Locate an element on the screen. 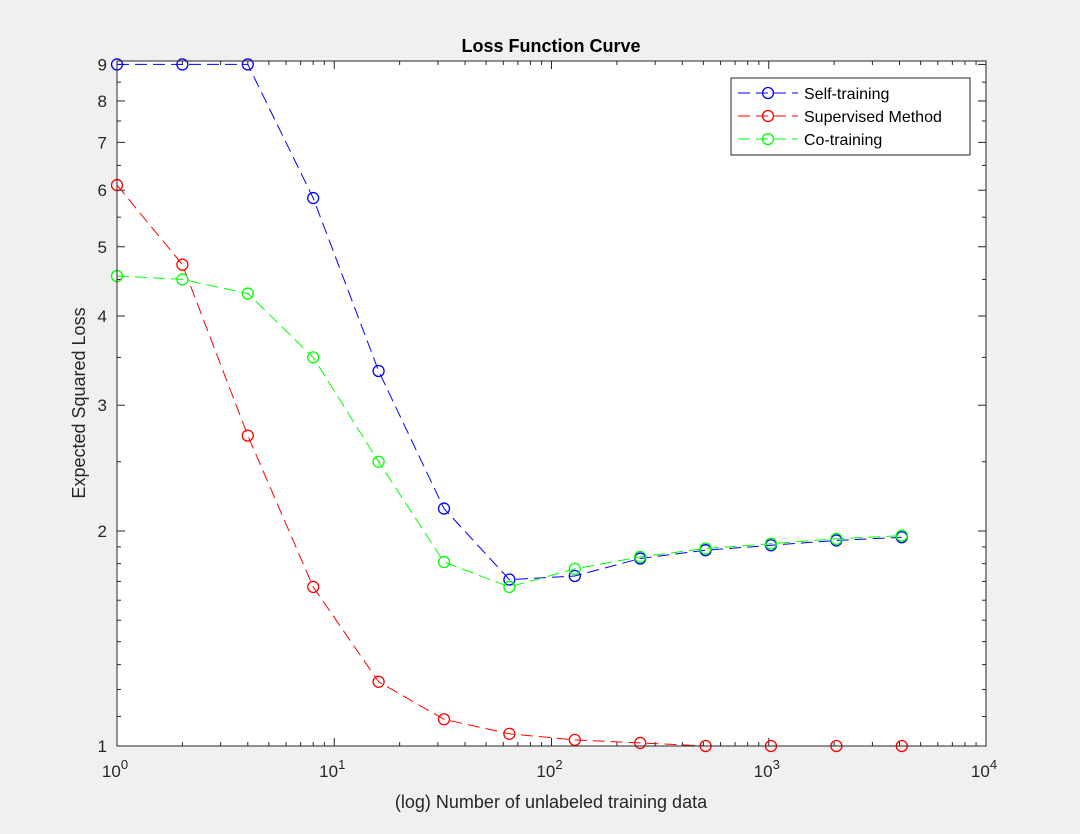 Image resolution: width=1080 pixels, height=834 pixels. y-tick-label: 4 is located at coordinates (102, 316).